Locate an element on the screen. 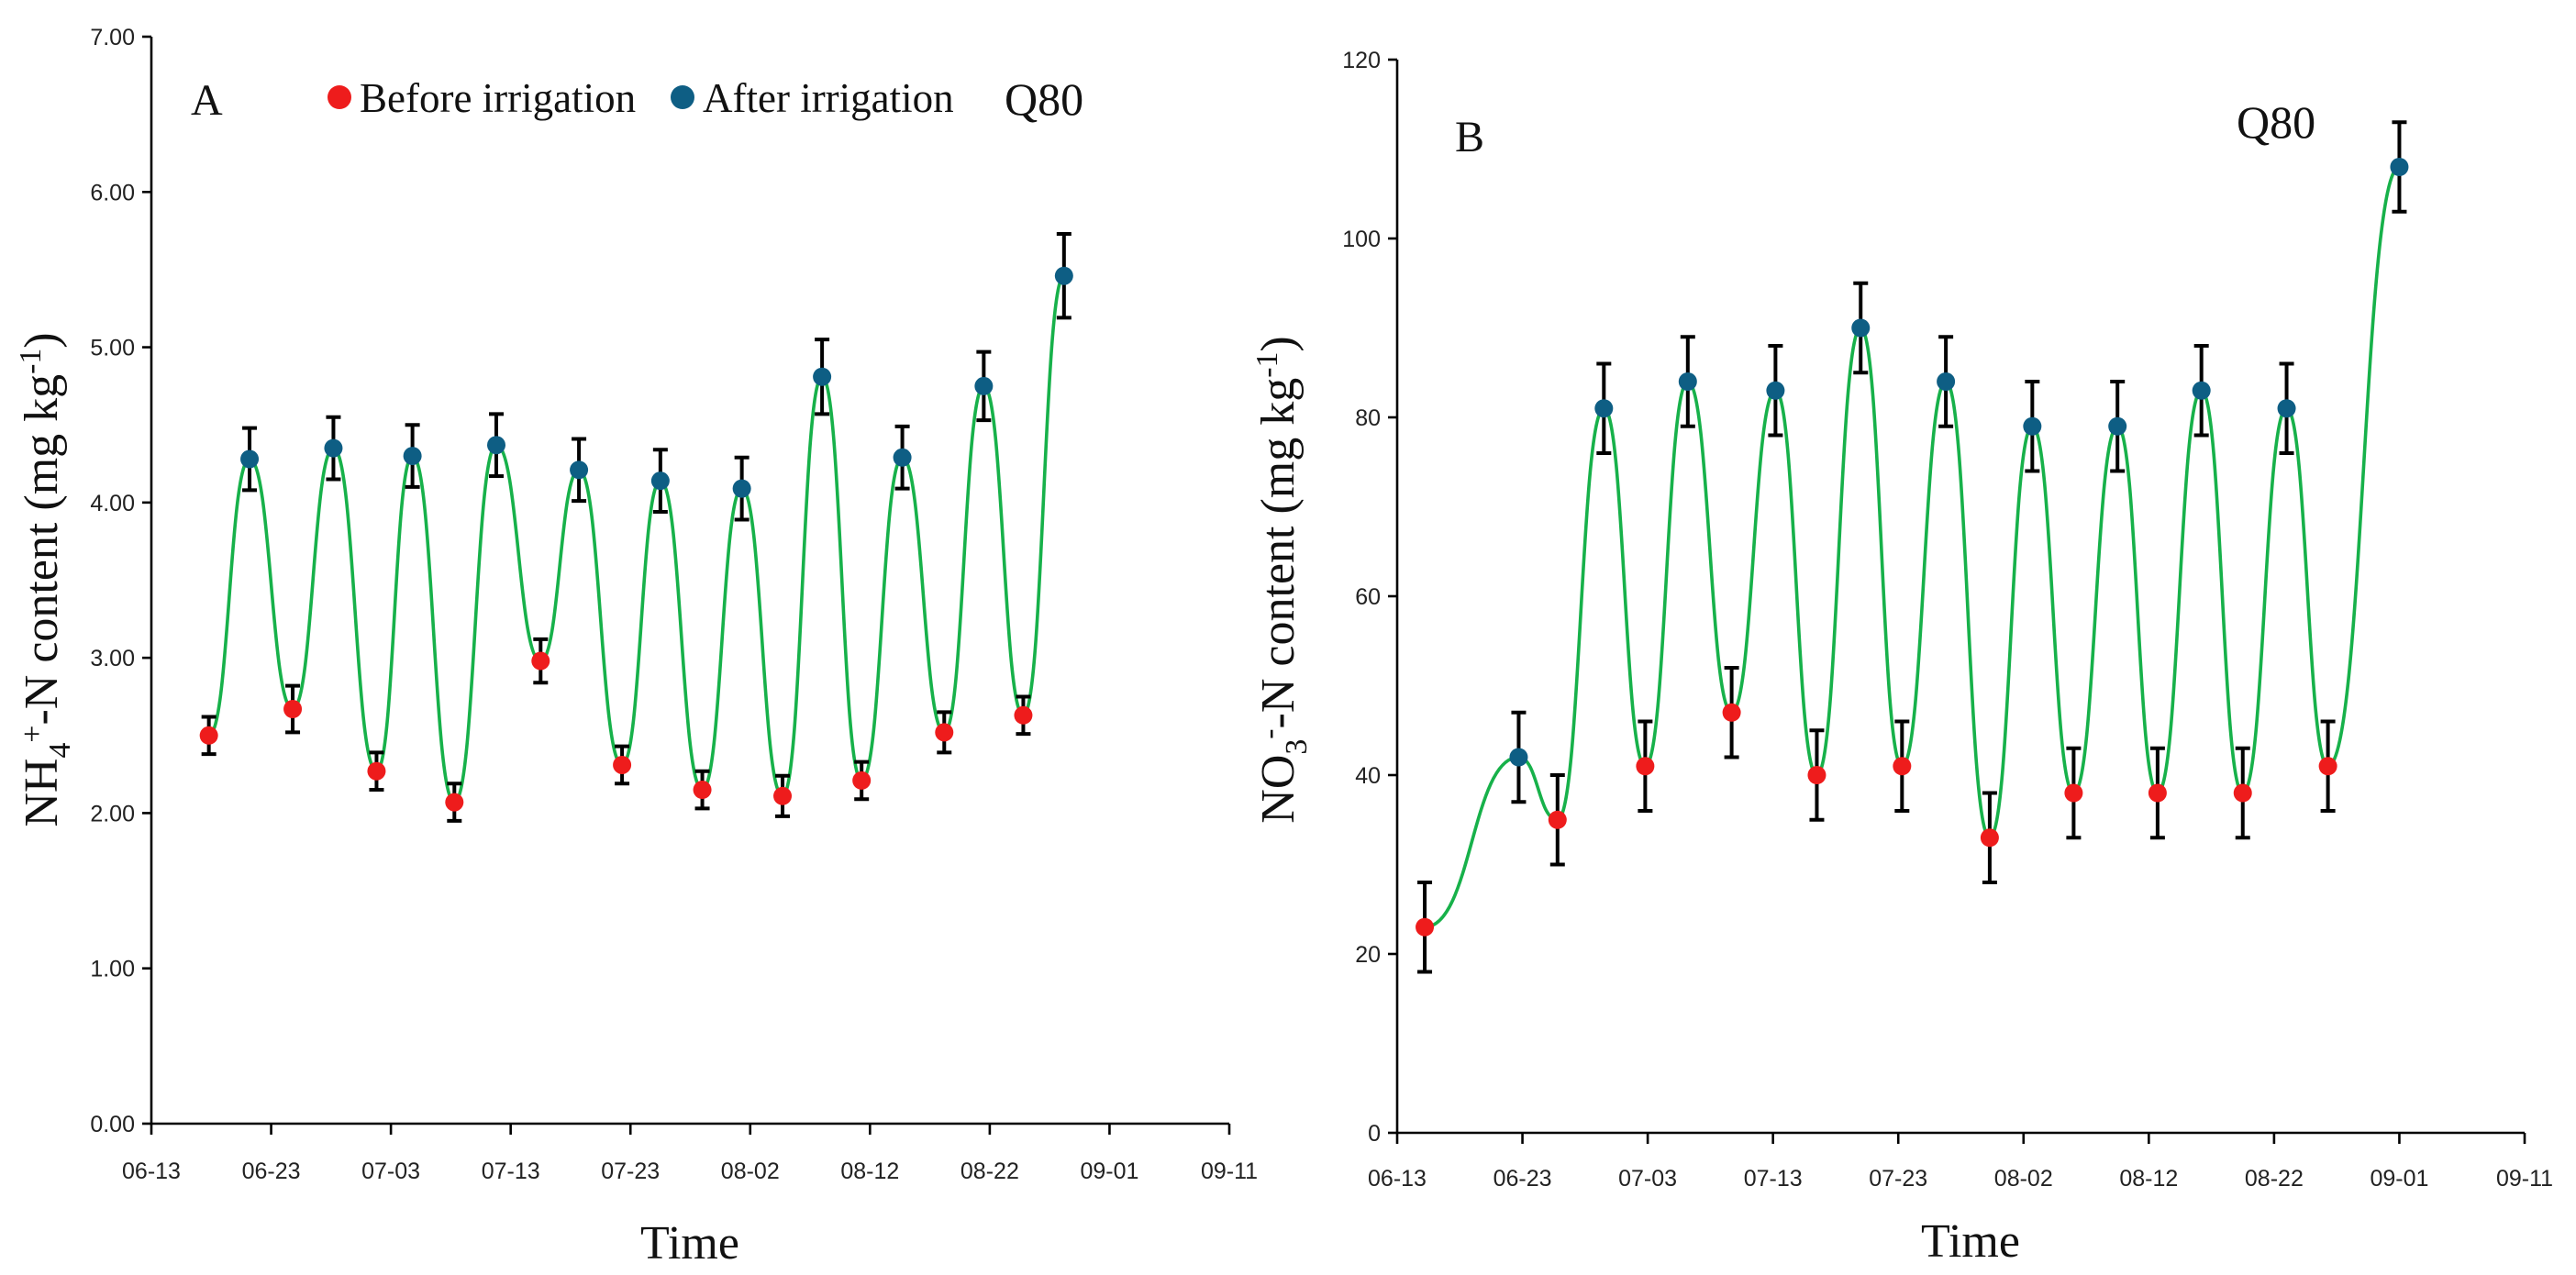 The image size is (2576, 1275). x-tick-label: 06-23 is located at coordinates (1522, 1179).